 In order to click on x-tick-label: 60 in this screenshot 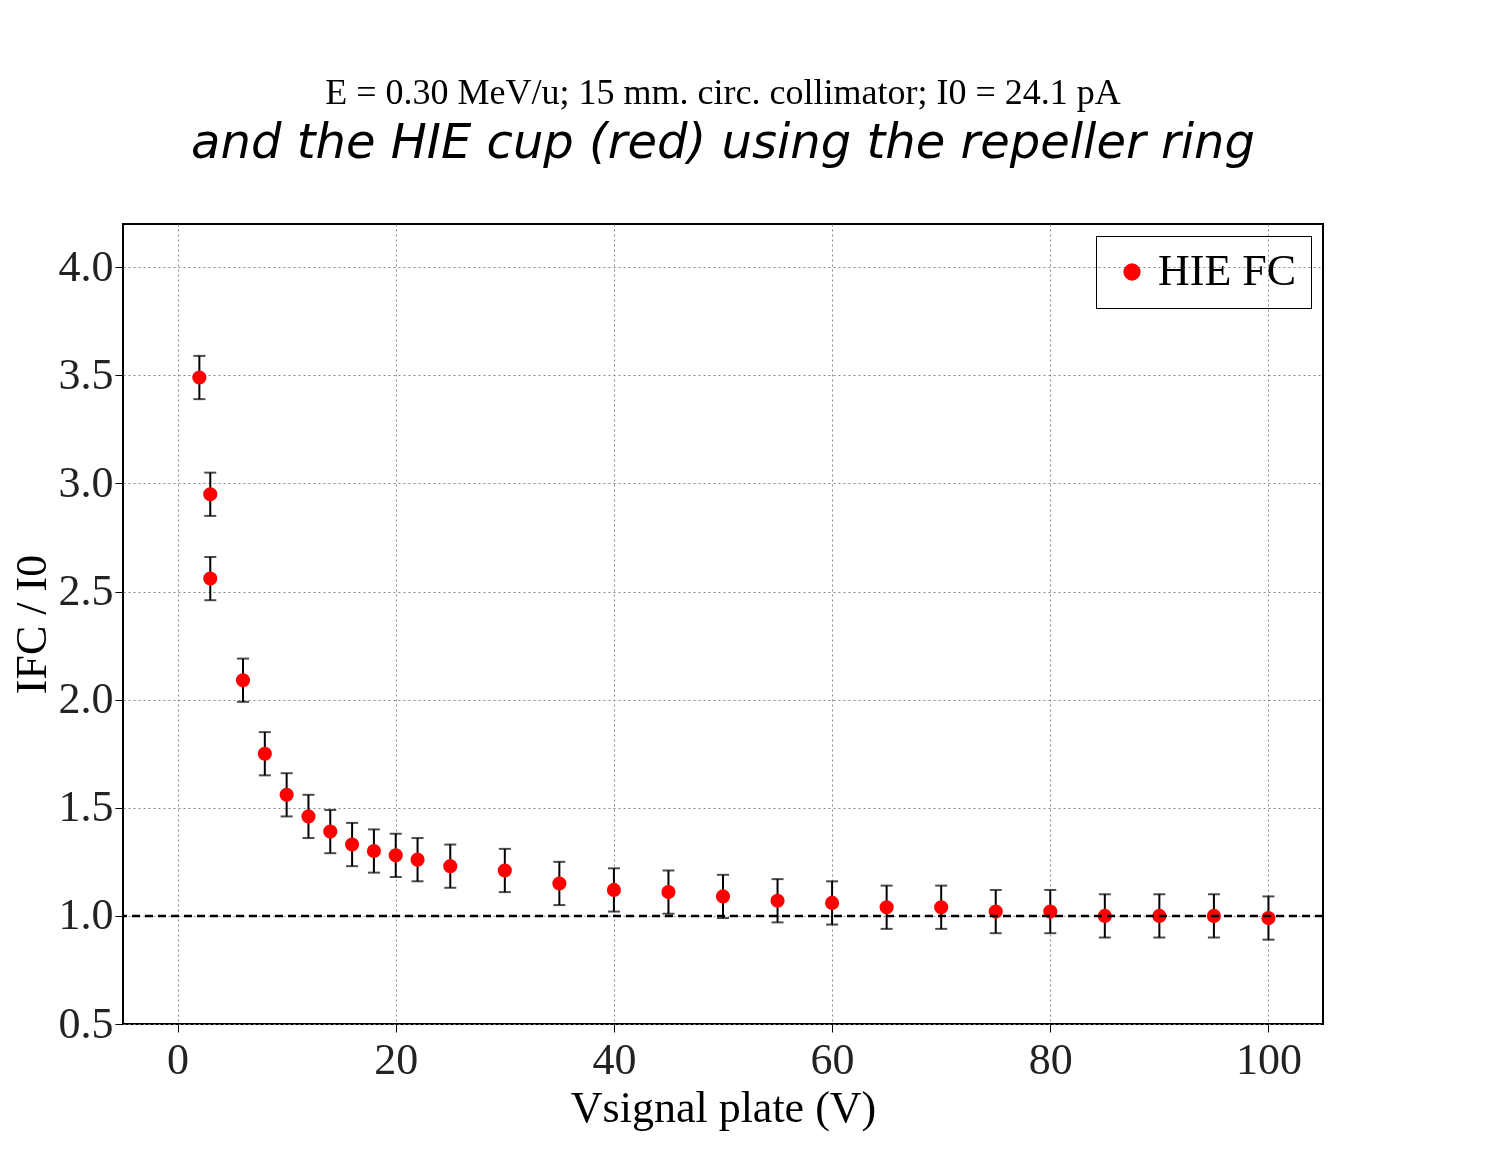, I will do `click(832, 1059)`.